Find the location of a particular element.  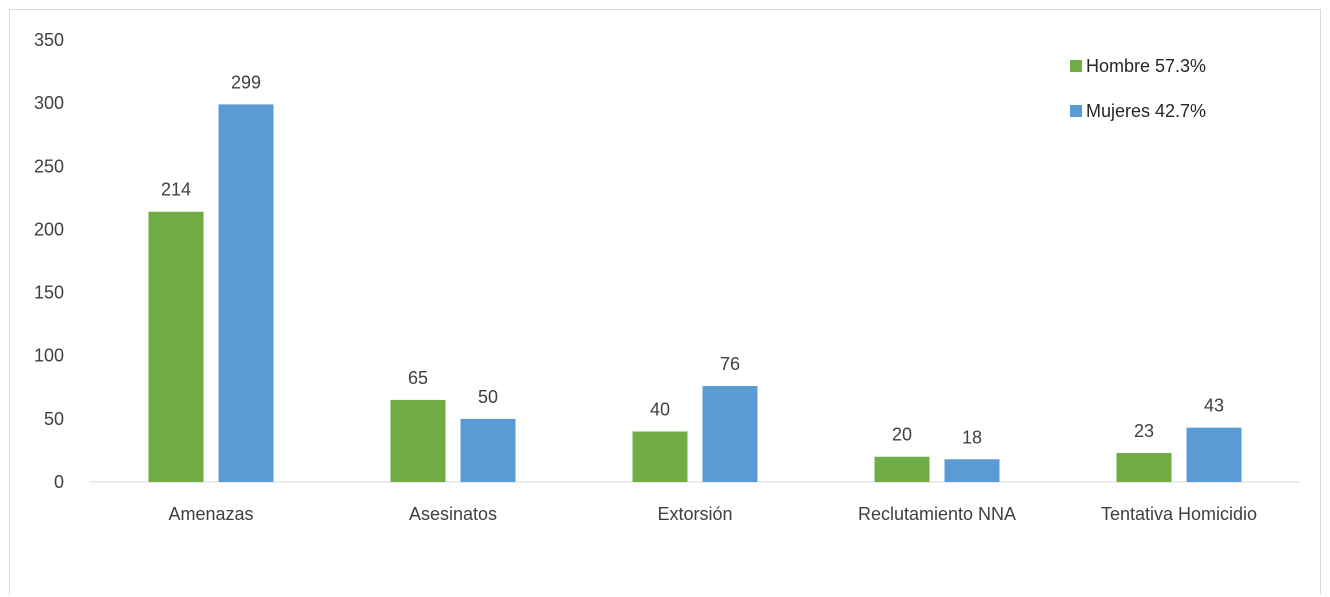

y-tick-label: 200 is located at coordinates (49, 229).